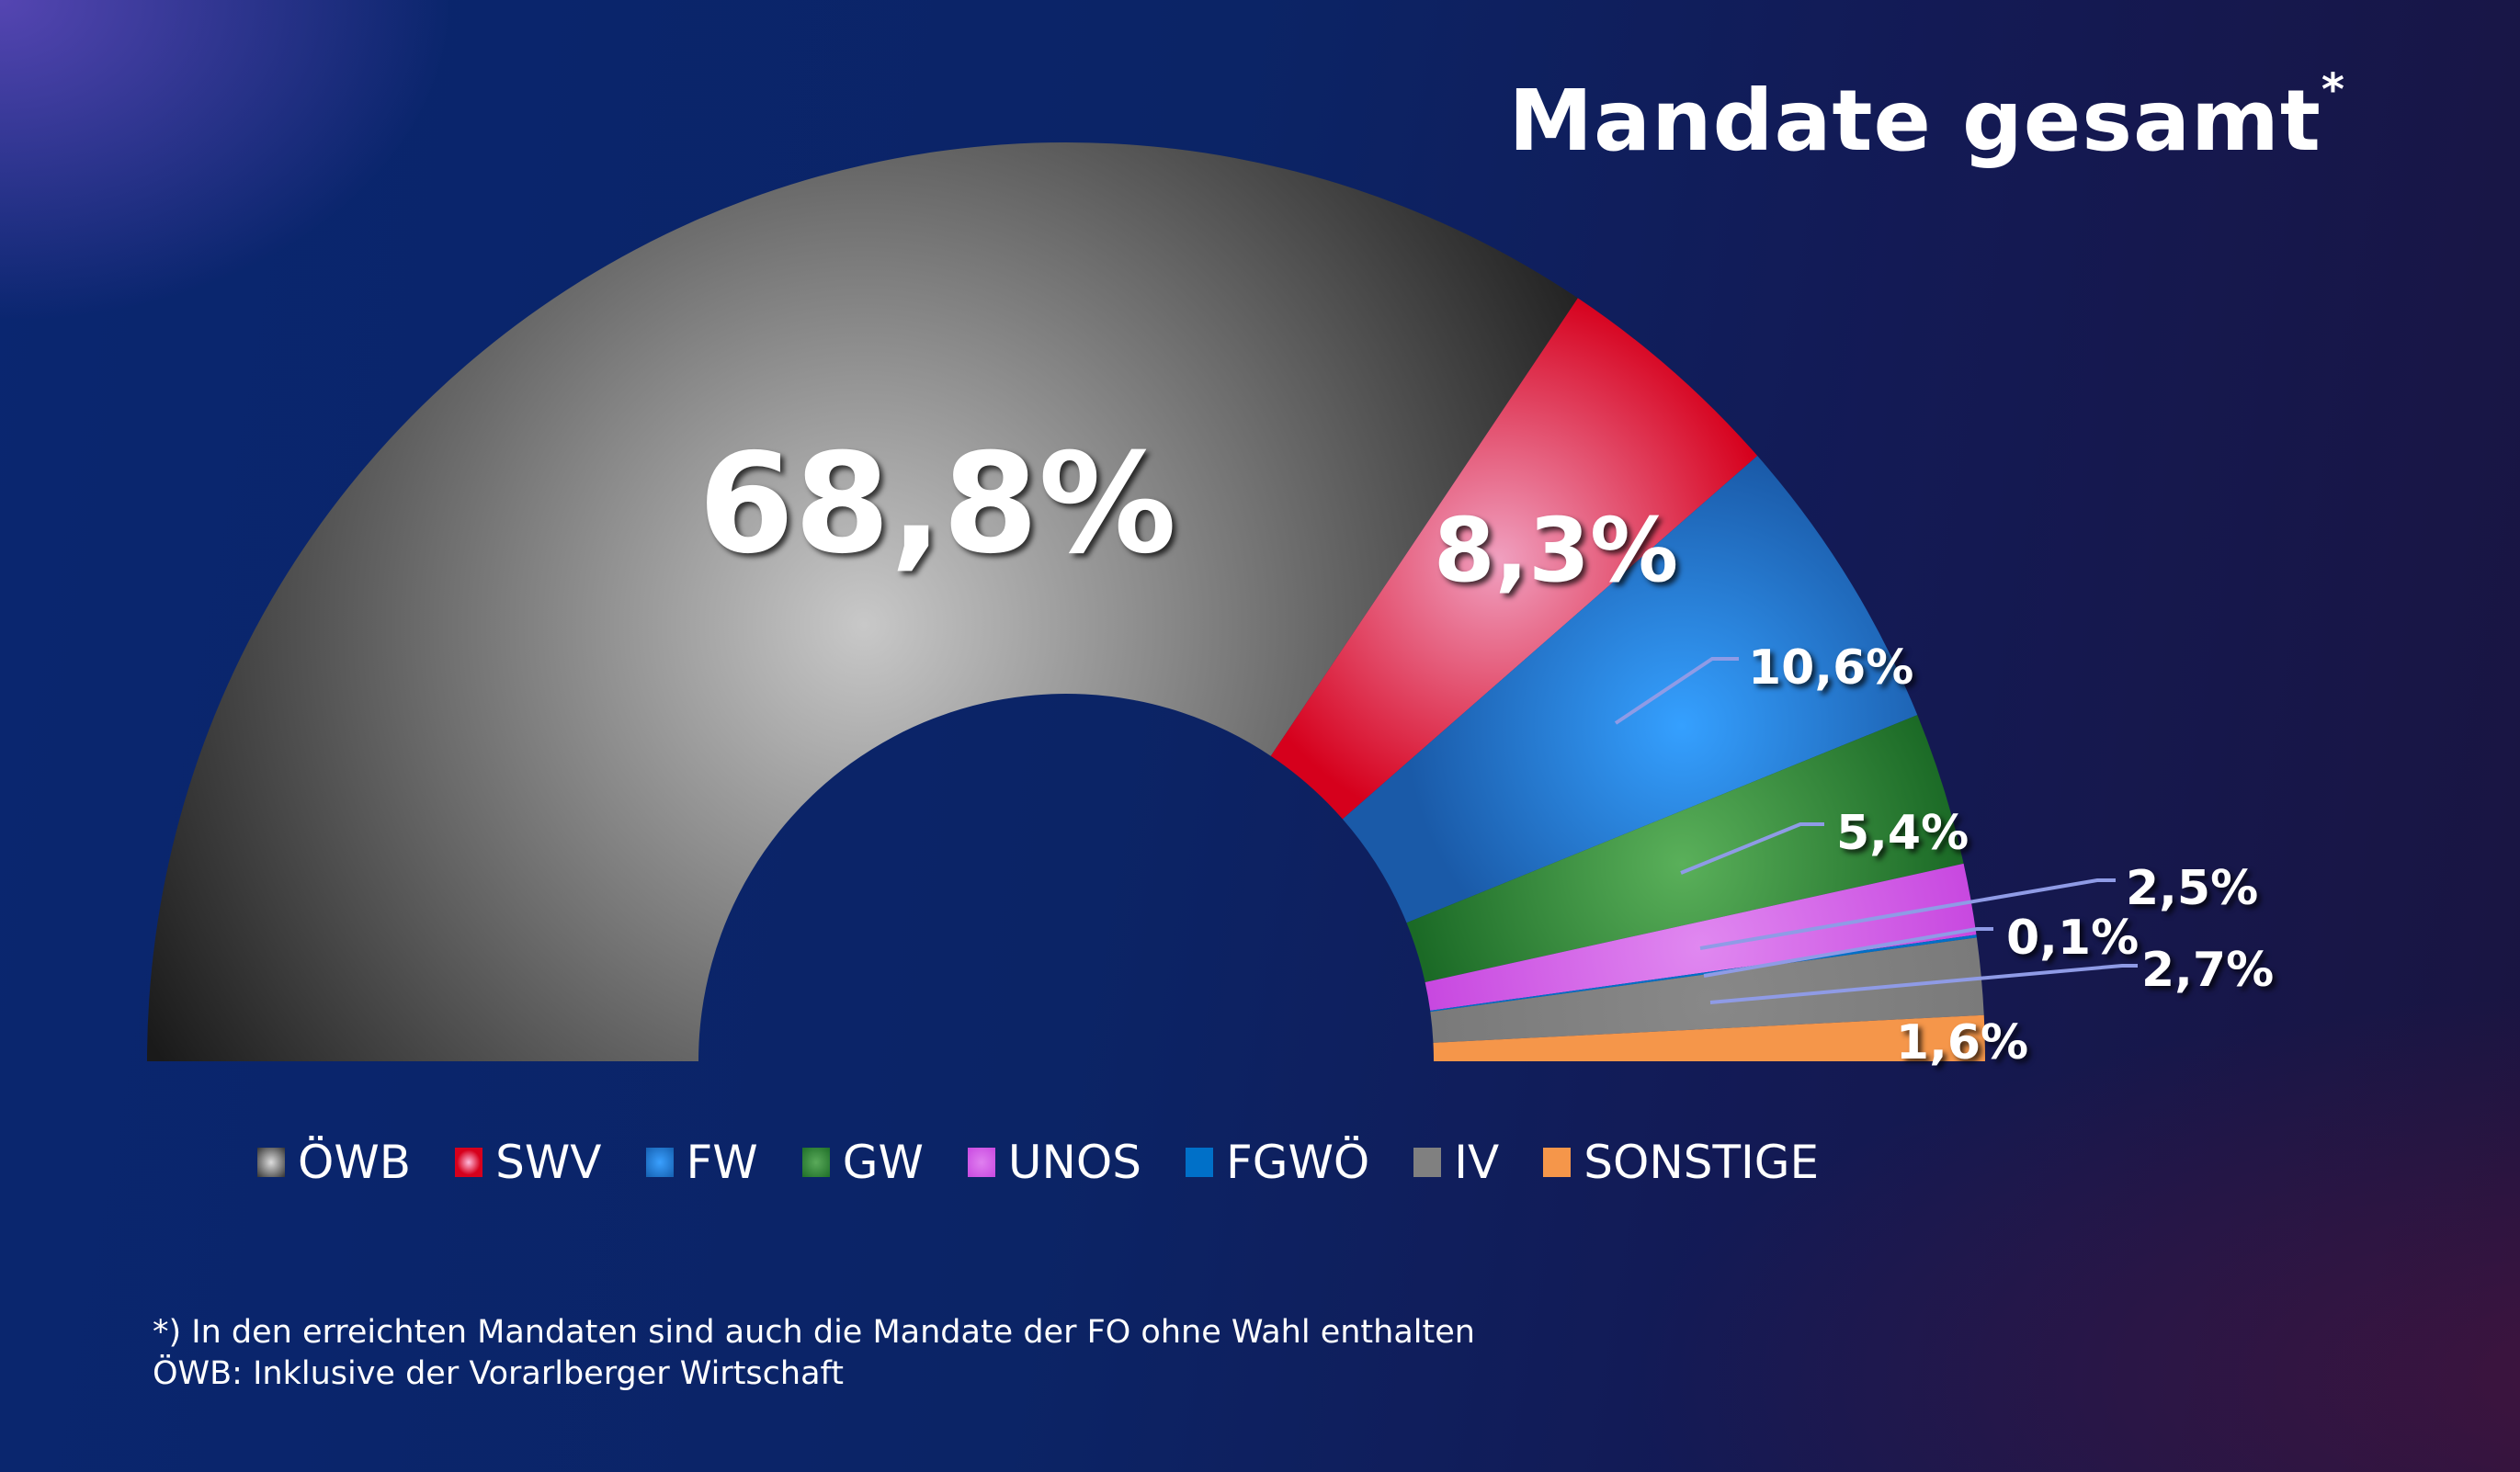 The height and width of the screenshot is (1472, 2520). What do you see at coordinates (1702, 1163) in the screenshot?
I see `legend-label: SONSTIGE` at bounding box center [1702, 1163].